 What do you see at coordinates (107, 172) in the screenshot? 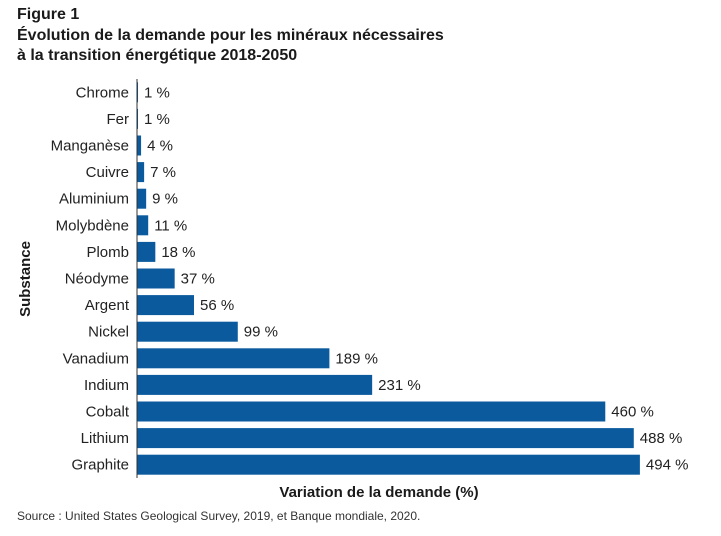
I see `y-tick-label: Cuivre` at bounding box center [107, 172].